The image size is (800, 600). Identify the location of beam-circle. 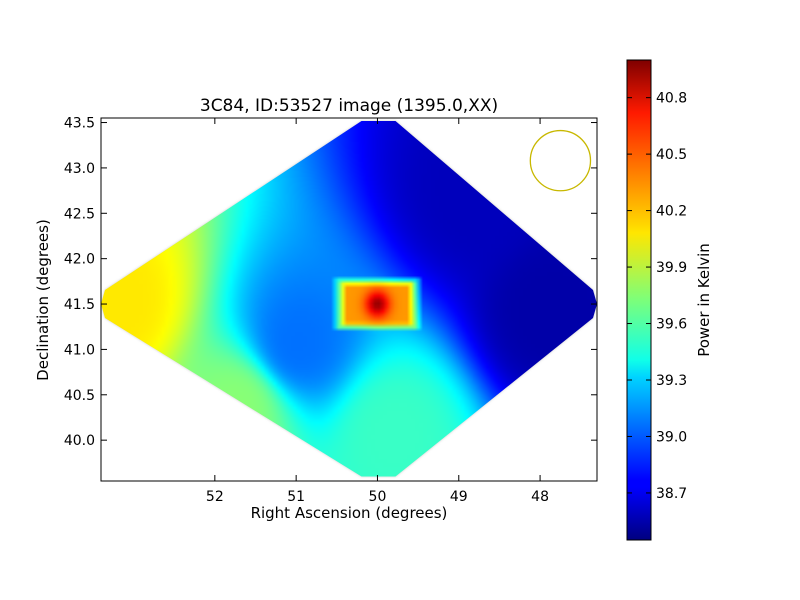
(560, 160).